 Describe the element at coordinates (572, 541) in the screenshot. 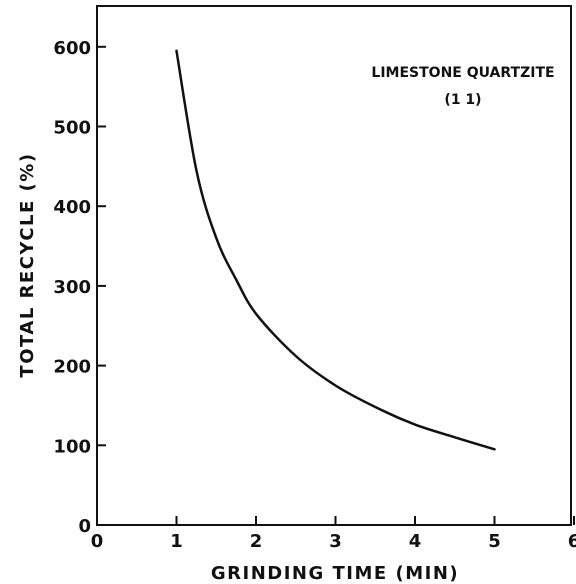

I see `x-tick-label: 6` at that location.